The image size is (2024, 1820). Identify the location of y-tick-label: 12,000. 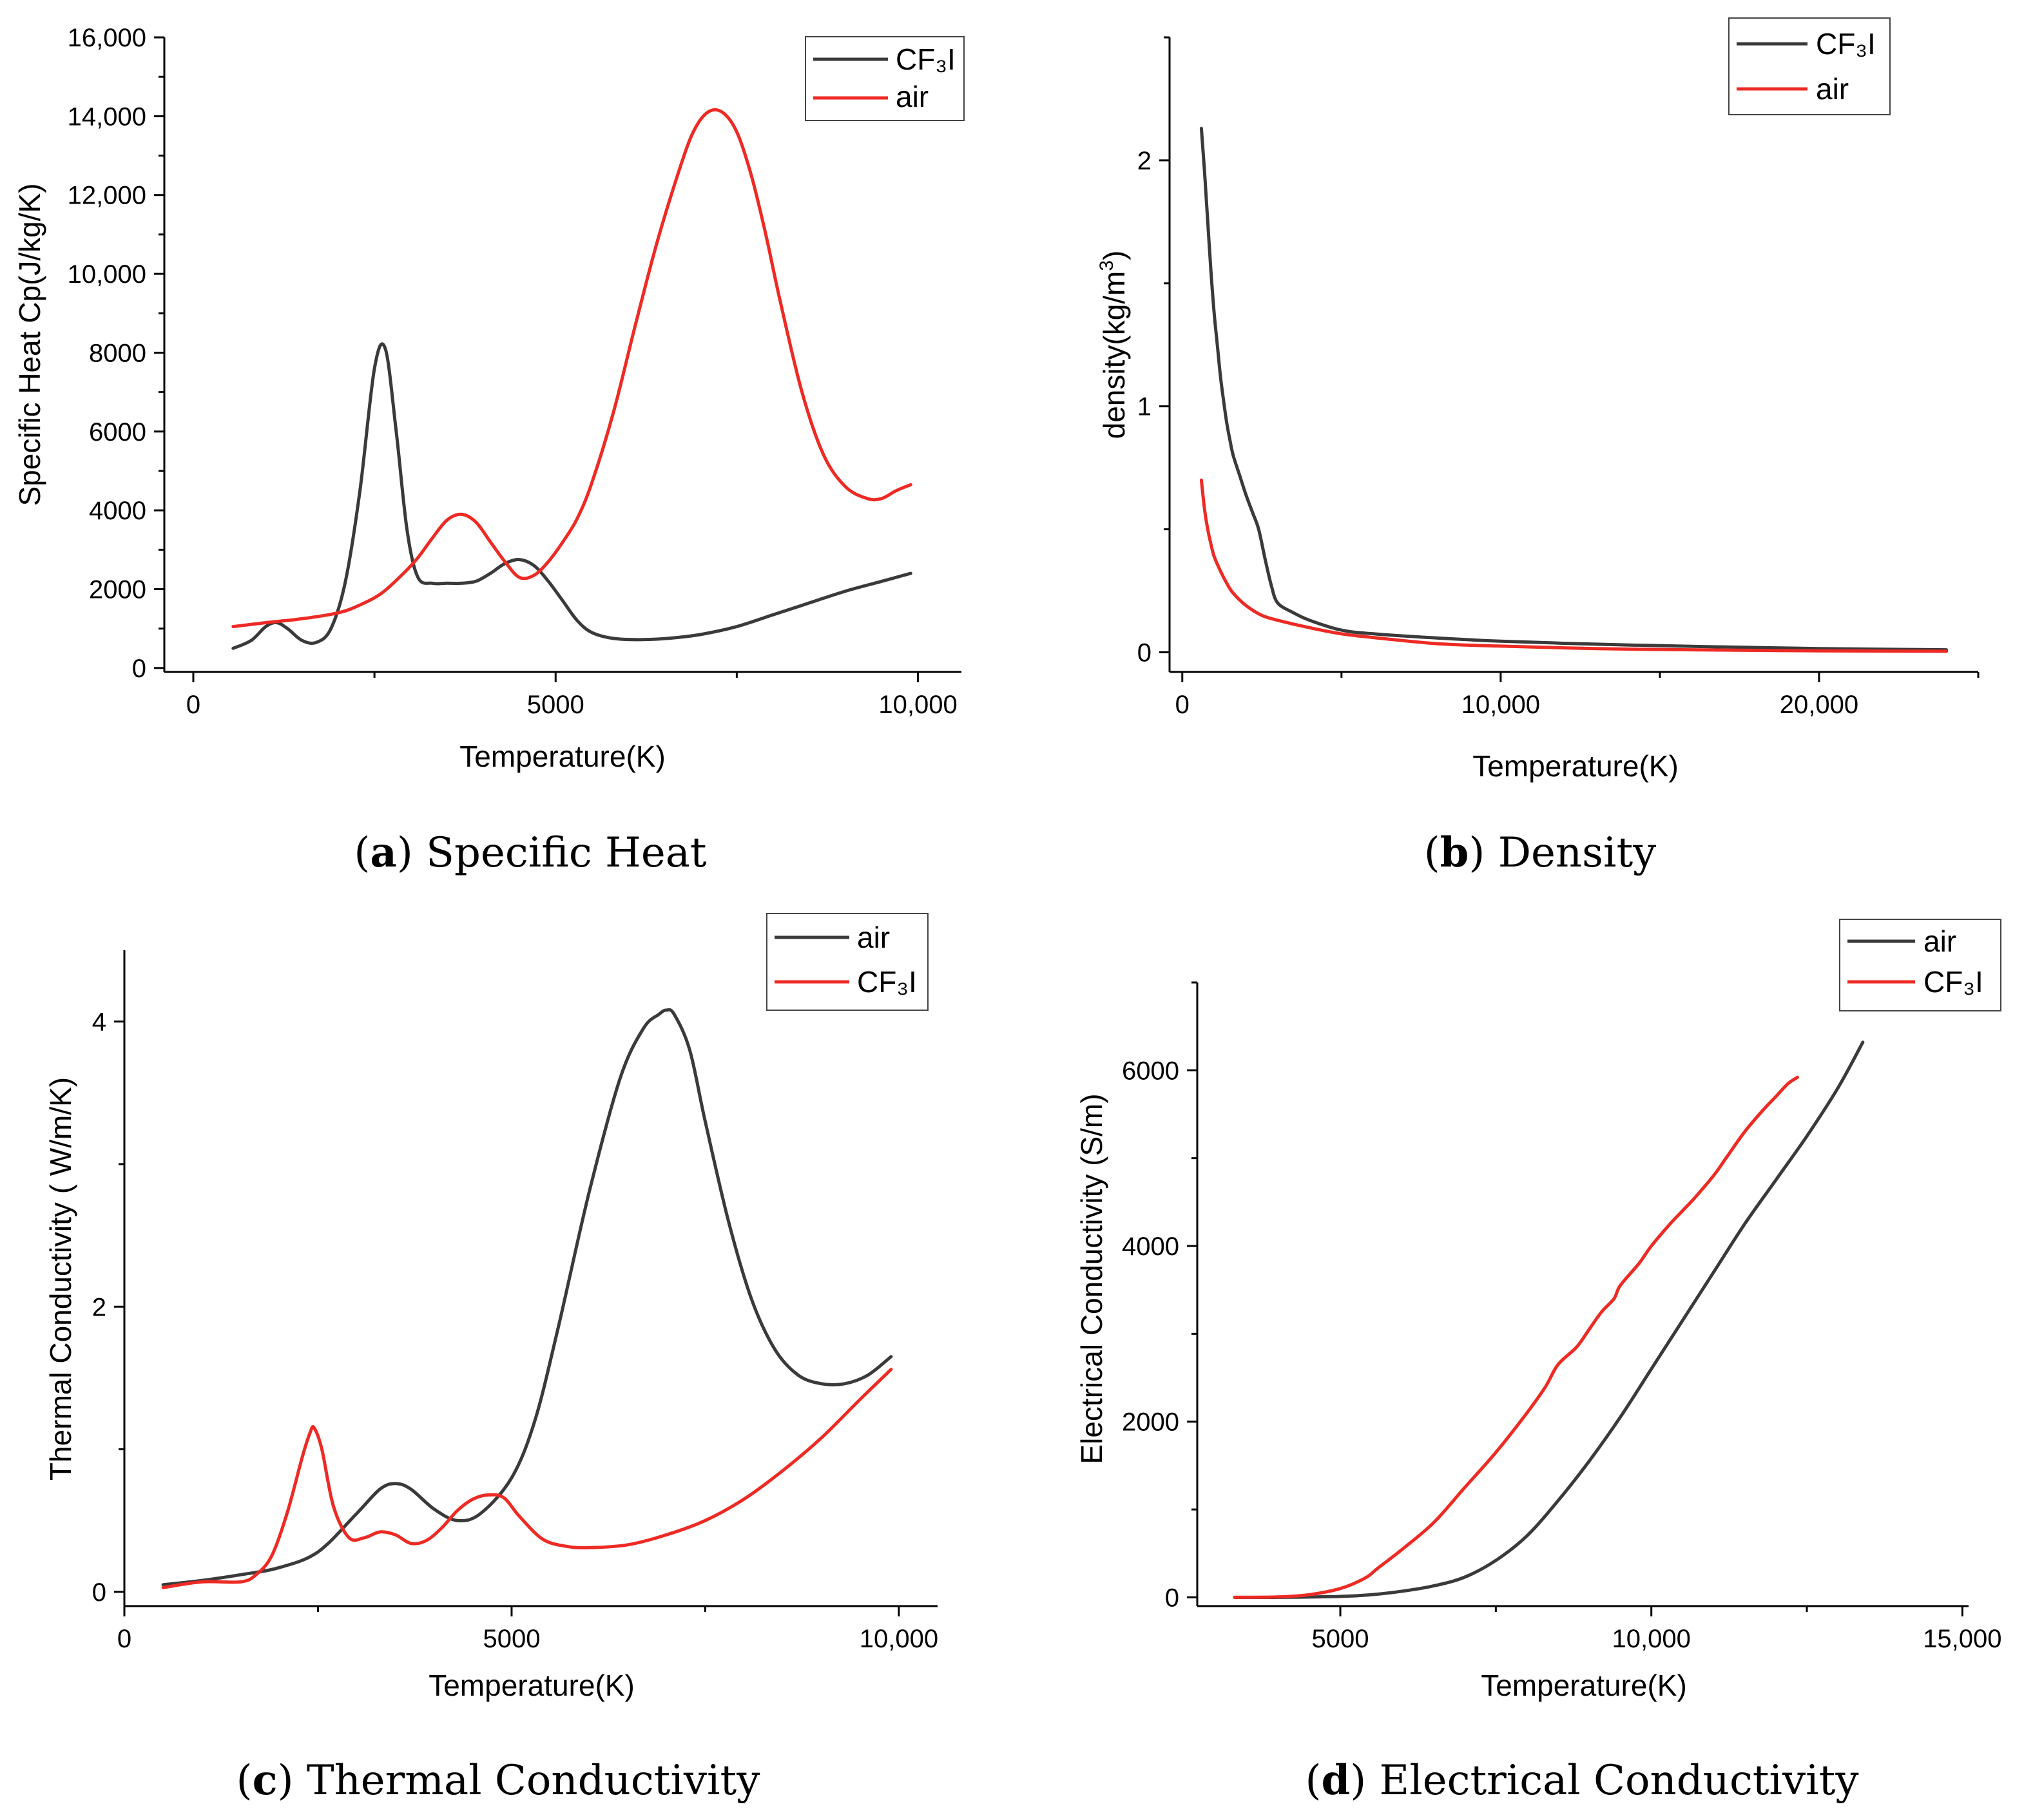
(107, 196).